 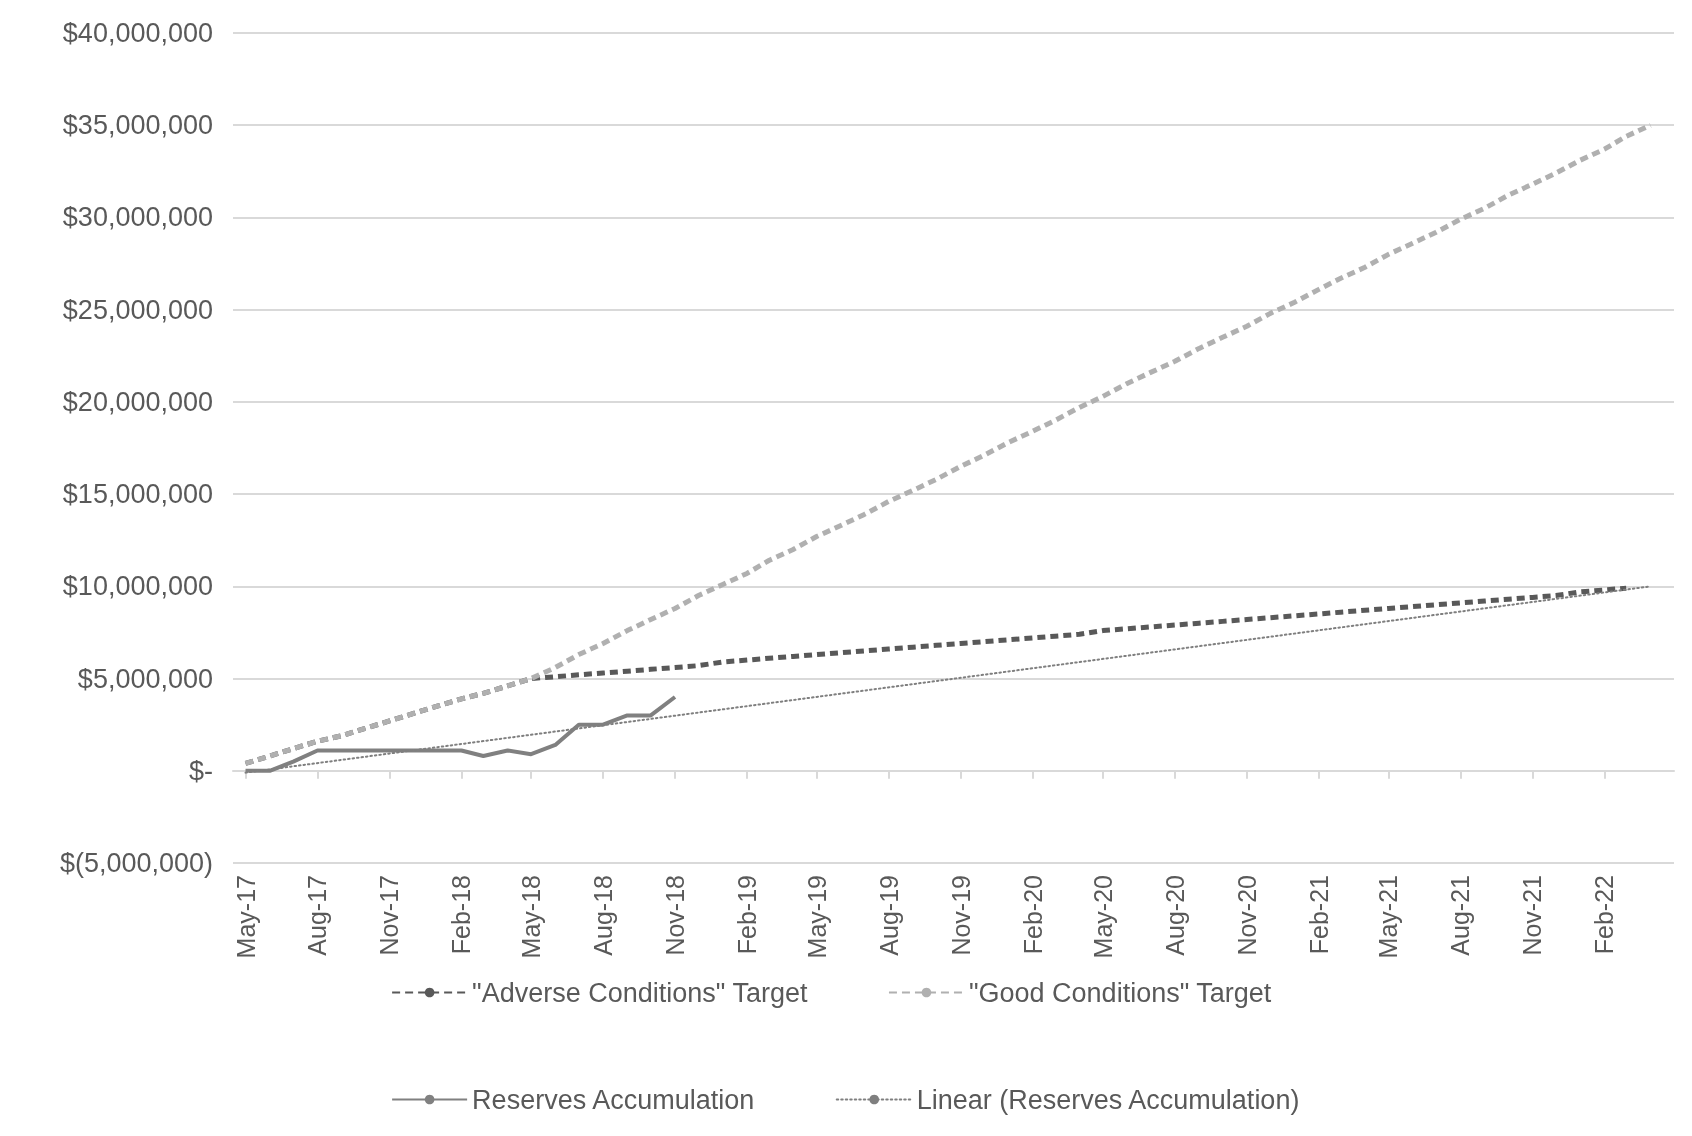 What do you see at coordinates (137, 494) in the screenshot?
I see `y-tick-label: $15,000,000` at bounding box center [137, 494].